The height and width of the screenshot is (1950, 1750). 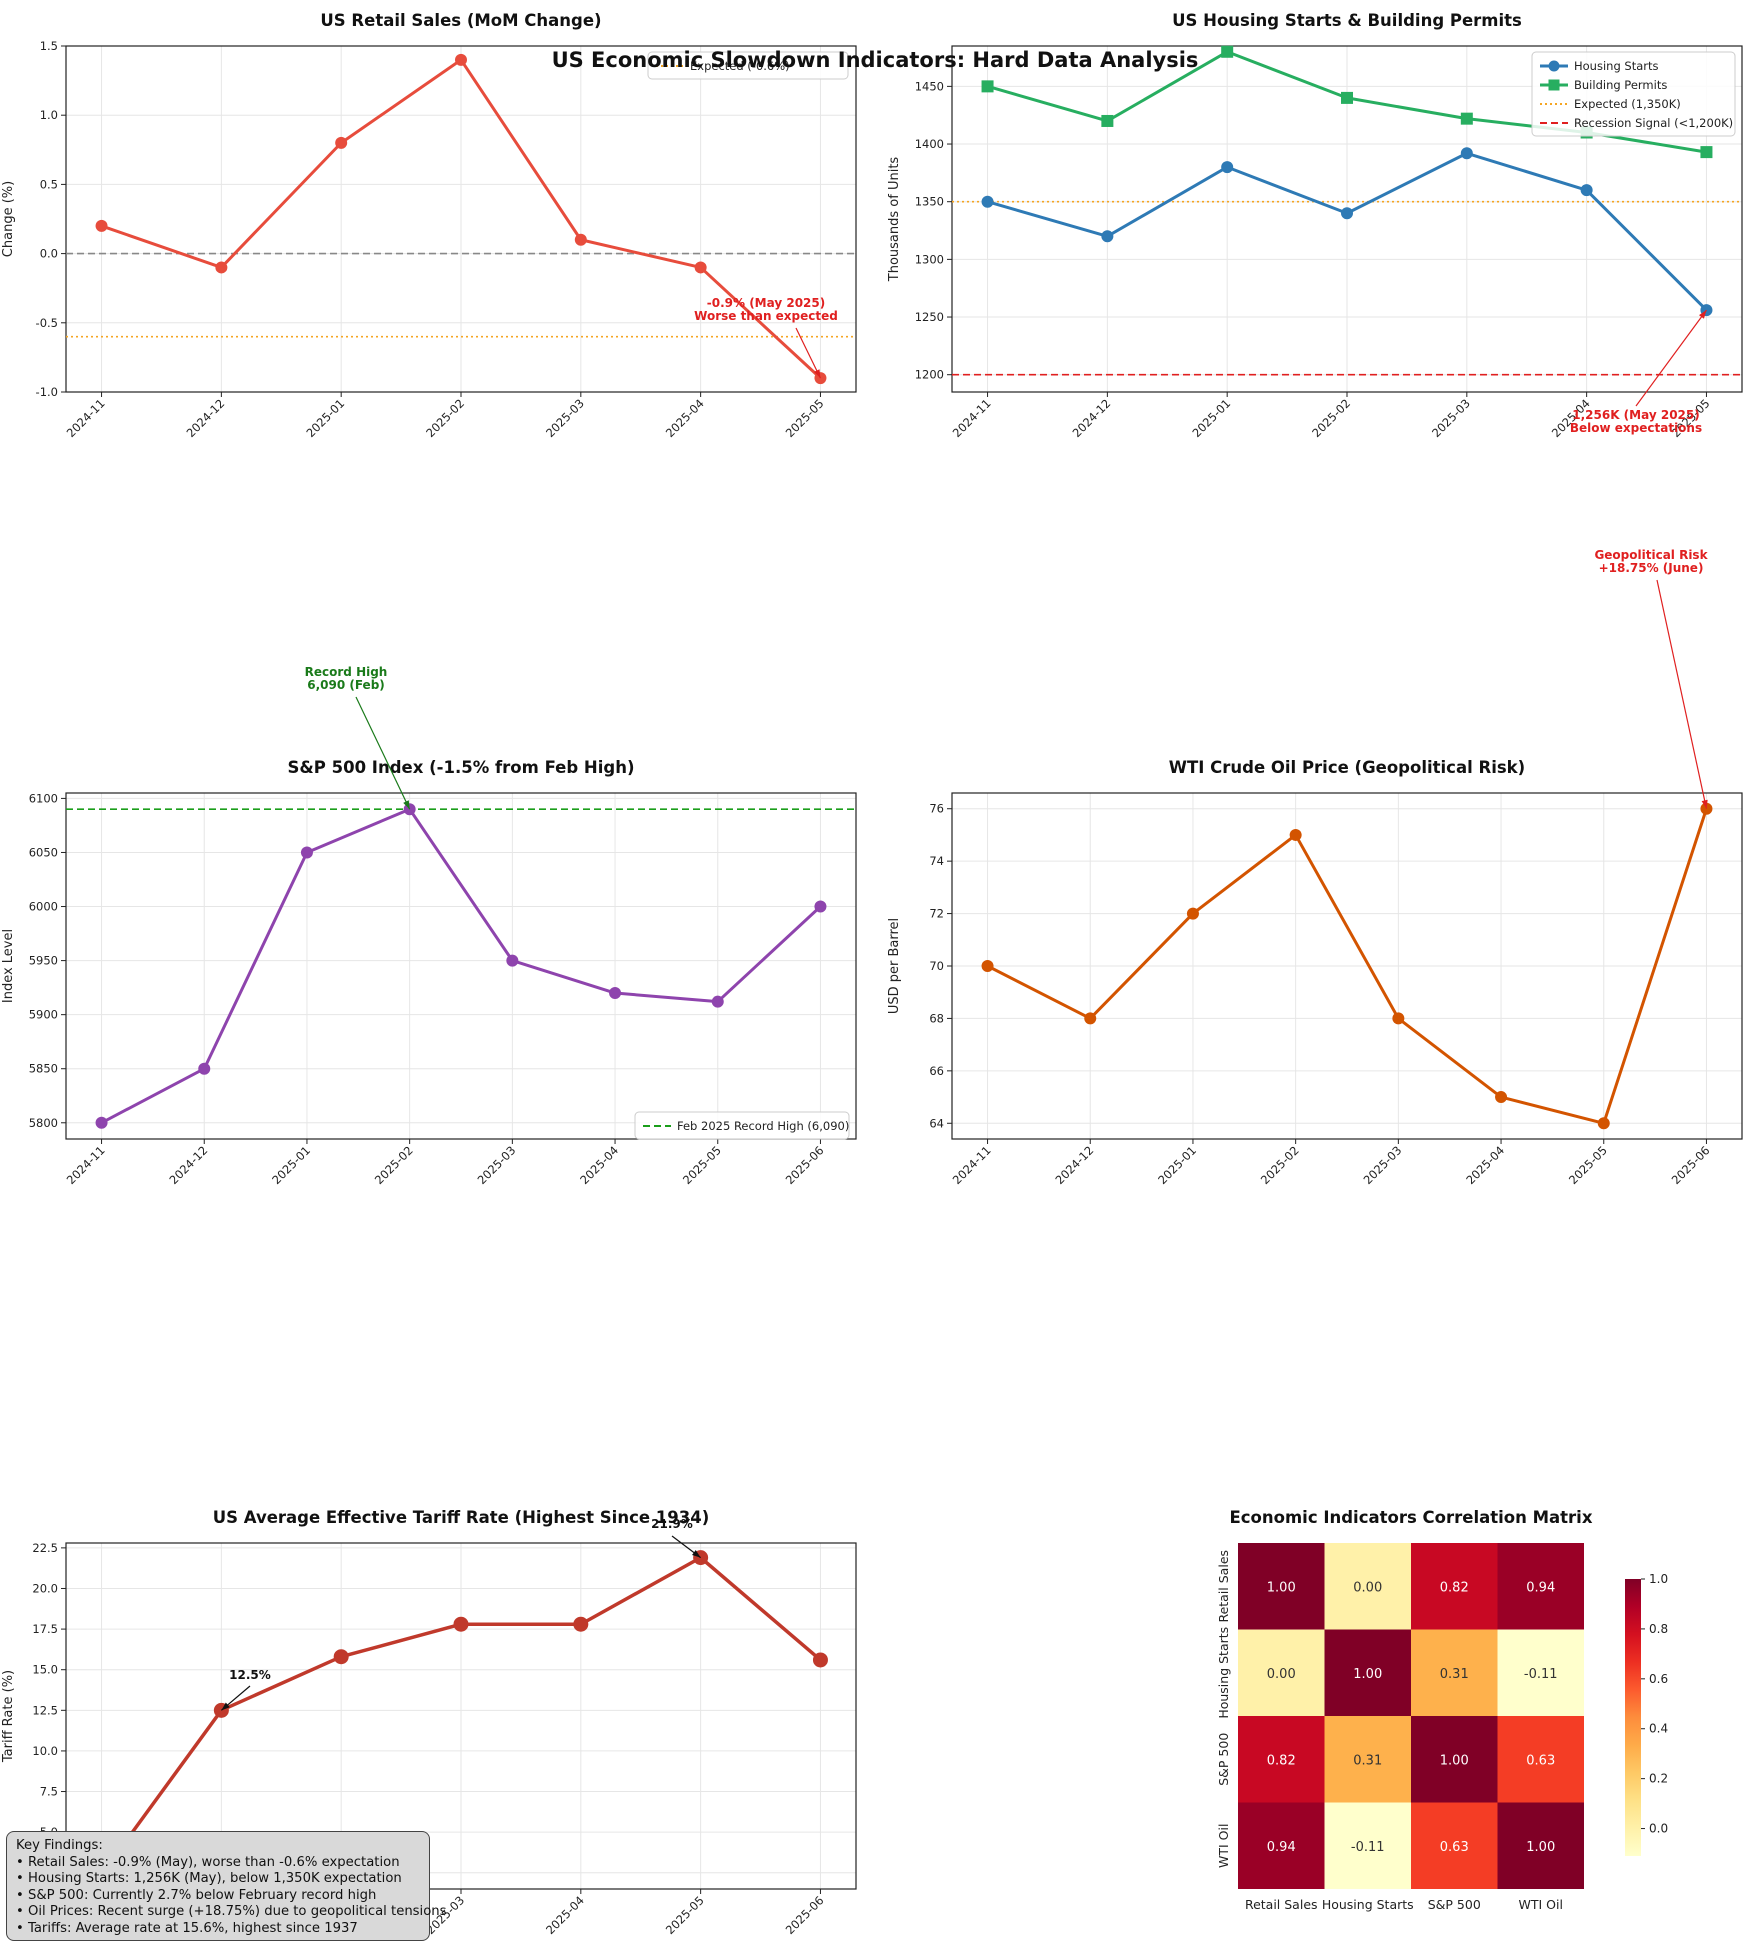 What do you see at coordinates (763, 1126) in the screenshot?
I see `legend-entry: Feb 2025 Record High (6,090)` at bounding box center [763, 1126].